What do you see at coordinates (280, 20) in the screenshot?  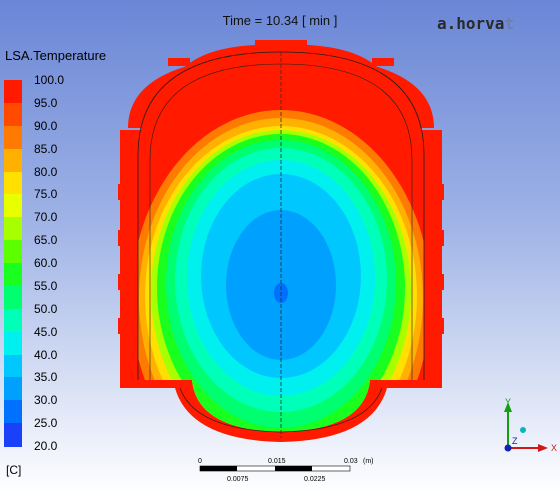 I see `time-label: Time = 10.34 [ min ]` at bounding box center [280, 20].